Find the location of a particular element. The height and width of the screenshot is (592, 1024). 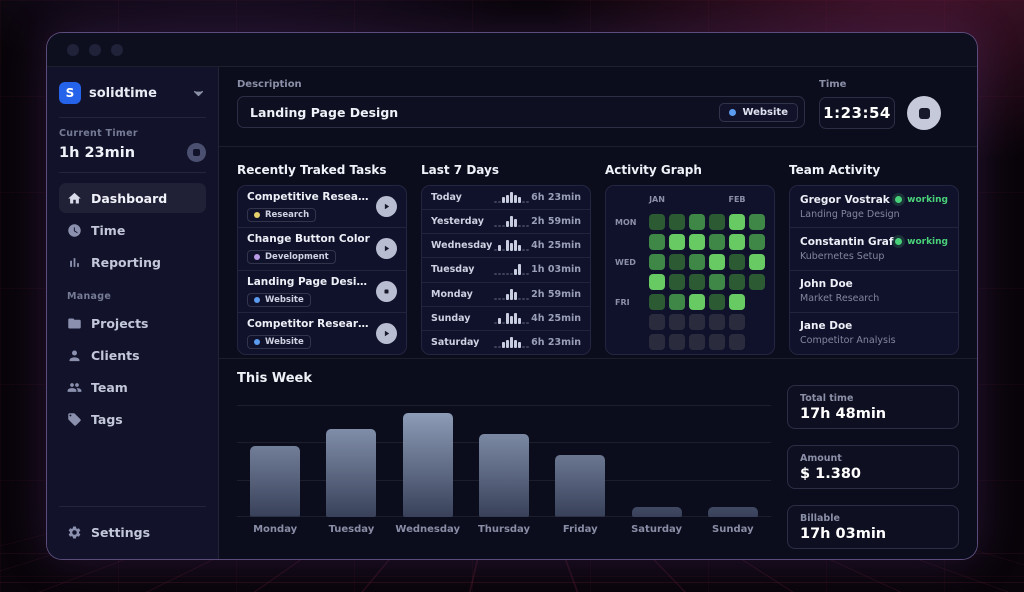

weekday-label: FRI is located at coordinates (622, 302).